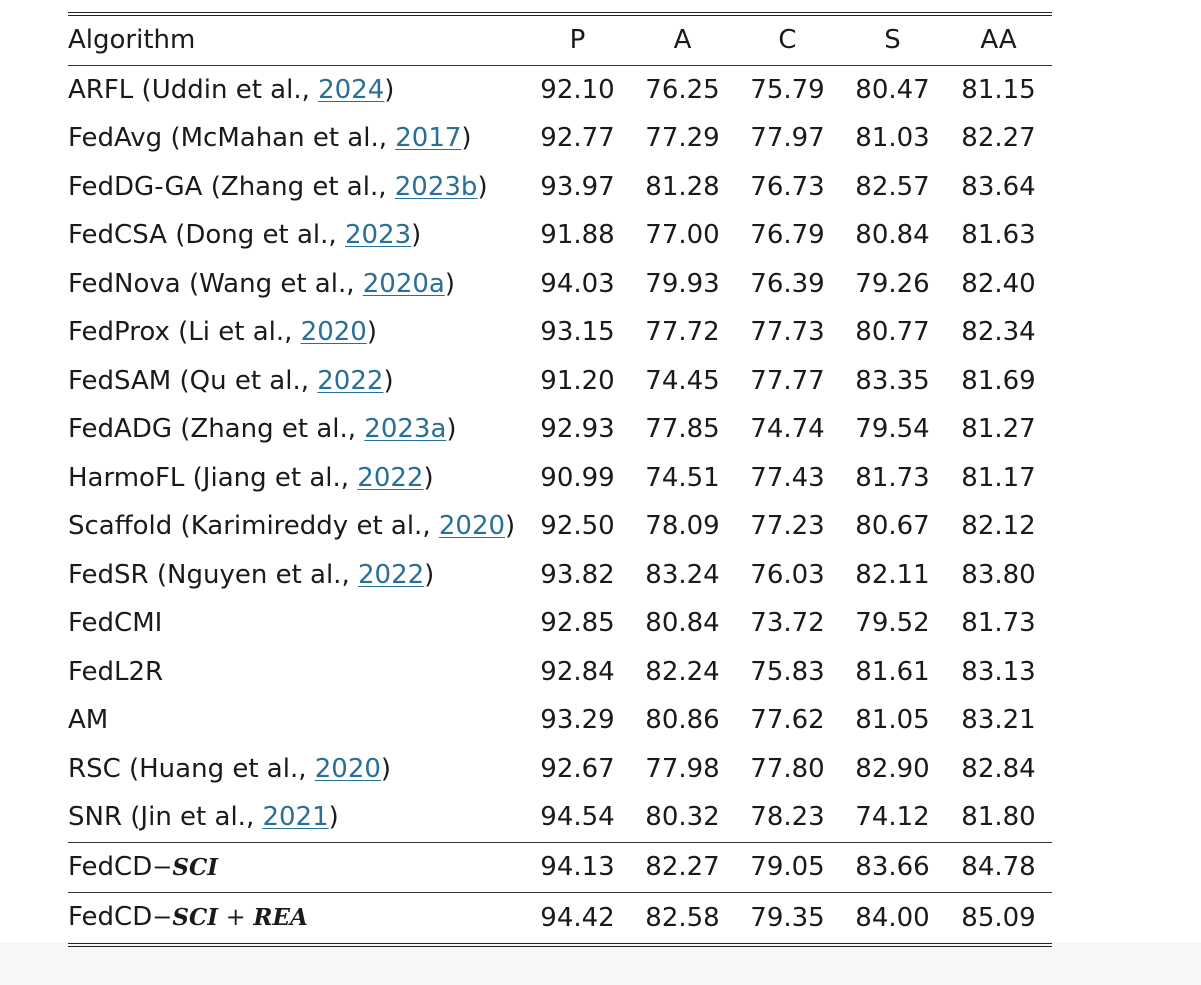 This screenshot has width=1201, height=985. I want to click on header-row: Algorithm P A C S AA, so click(560, 41).